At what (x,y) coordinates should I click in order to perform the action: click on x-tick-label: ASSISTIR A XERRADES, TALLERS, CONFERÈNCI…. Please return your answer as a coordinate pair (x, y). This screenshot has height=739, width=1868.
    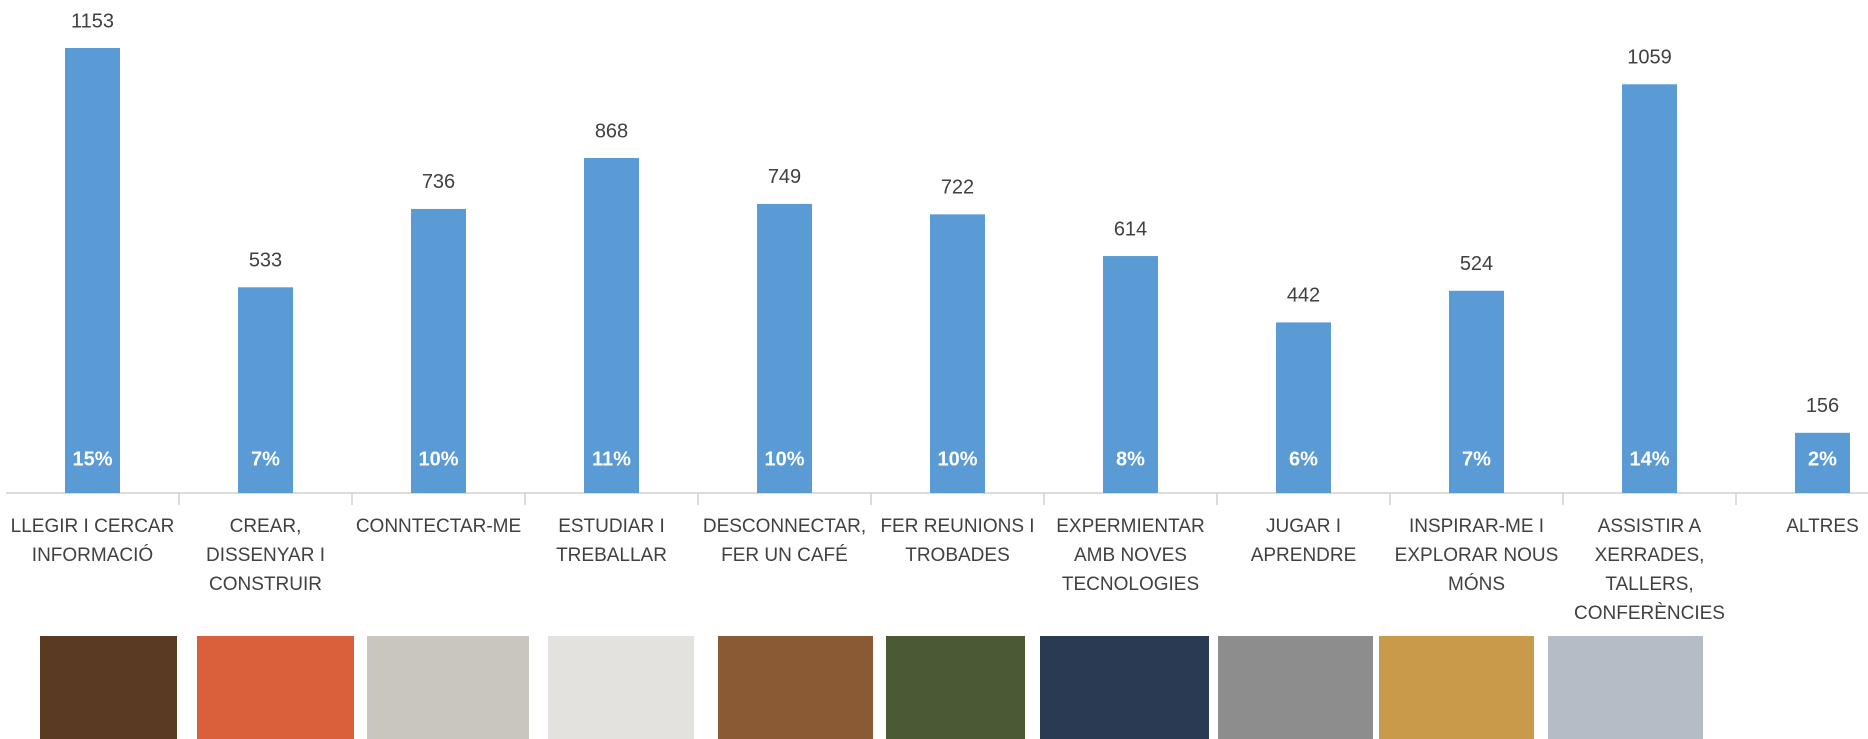
    Looking at the image, I should click on (1649, 570).